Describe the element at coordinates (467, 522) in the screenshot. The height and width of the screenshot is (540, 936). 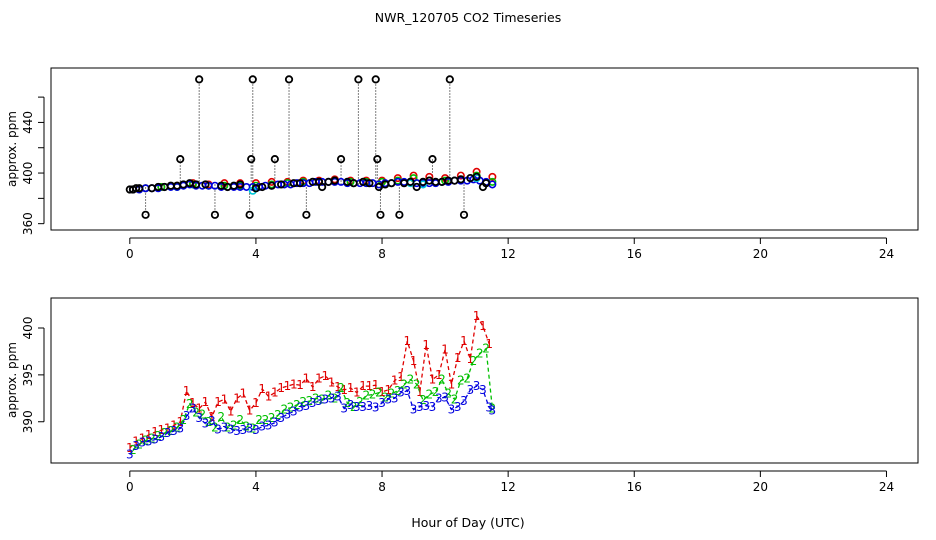
I see `x-axis-label: Hour of Day (UTC)` at that location.